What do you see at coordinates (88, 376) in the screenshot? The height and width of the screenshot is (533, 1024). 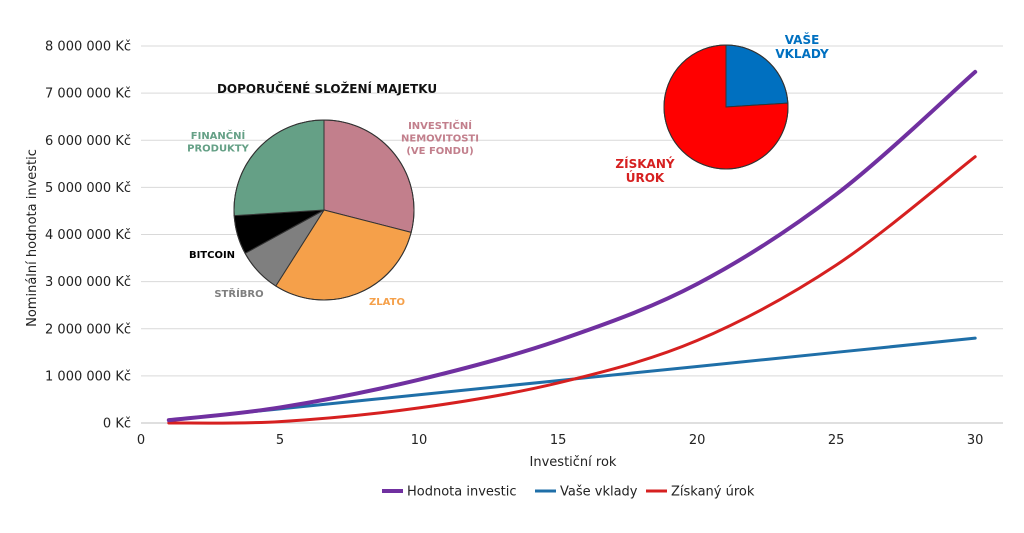 I see `y-tick-label: 1 000 000 Kč` at bounding box center [88, 376].